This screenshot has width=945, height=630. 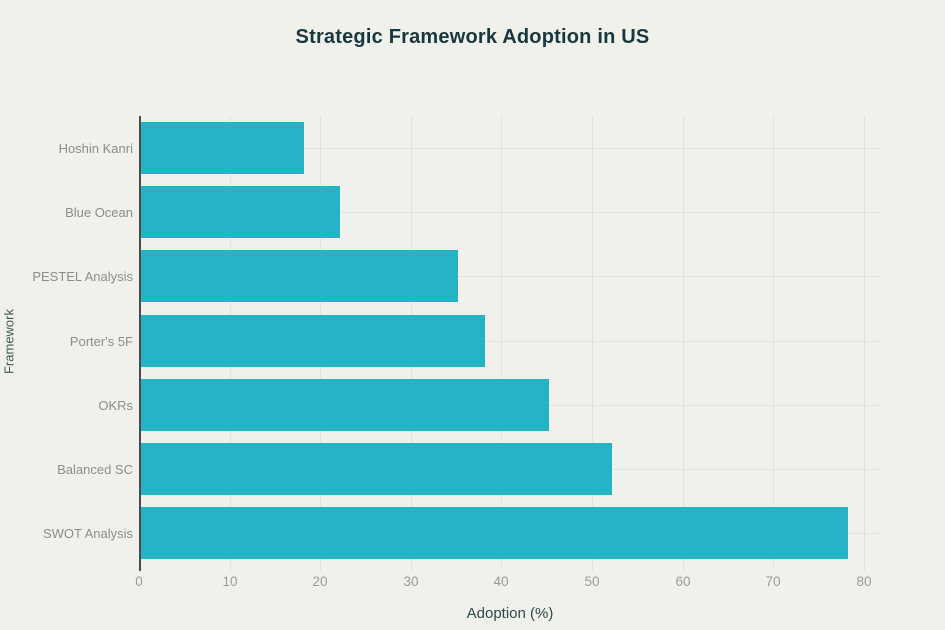 What do you see at coordinates (101, 341) in the screenshot?
I see `y-tick-label: Porter's 5F` at bounding box center [101, 341].